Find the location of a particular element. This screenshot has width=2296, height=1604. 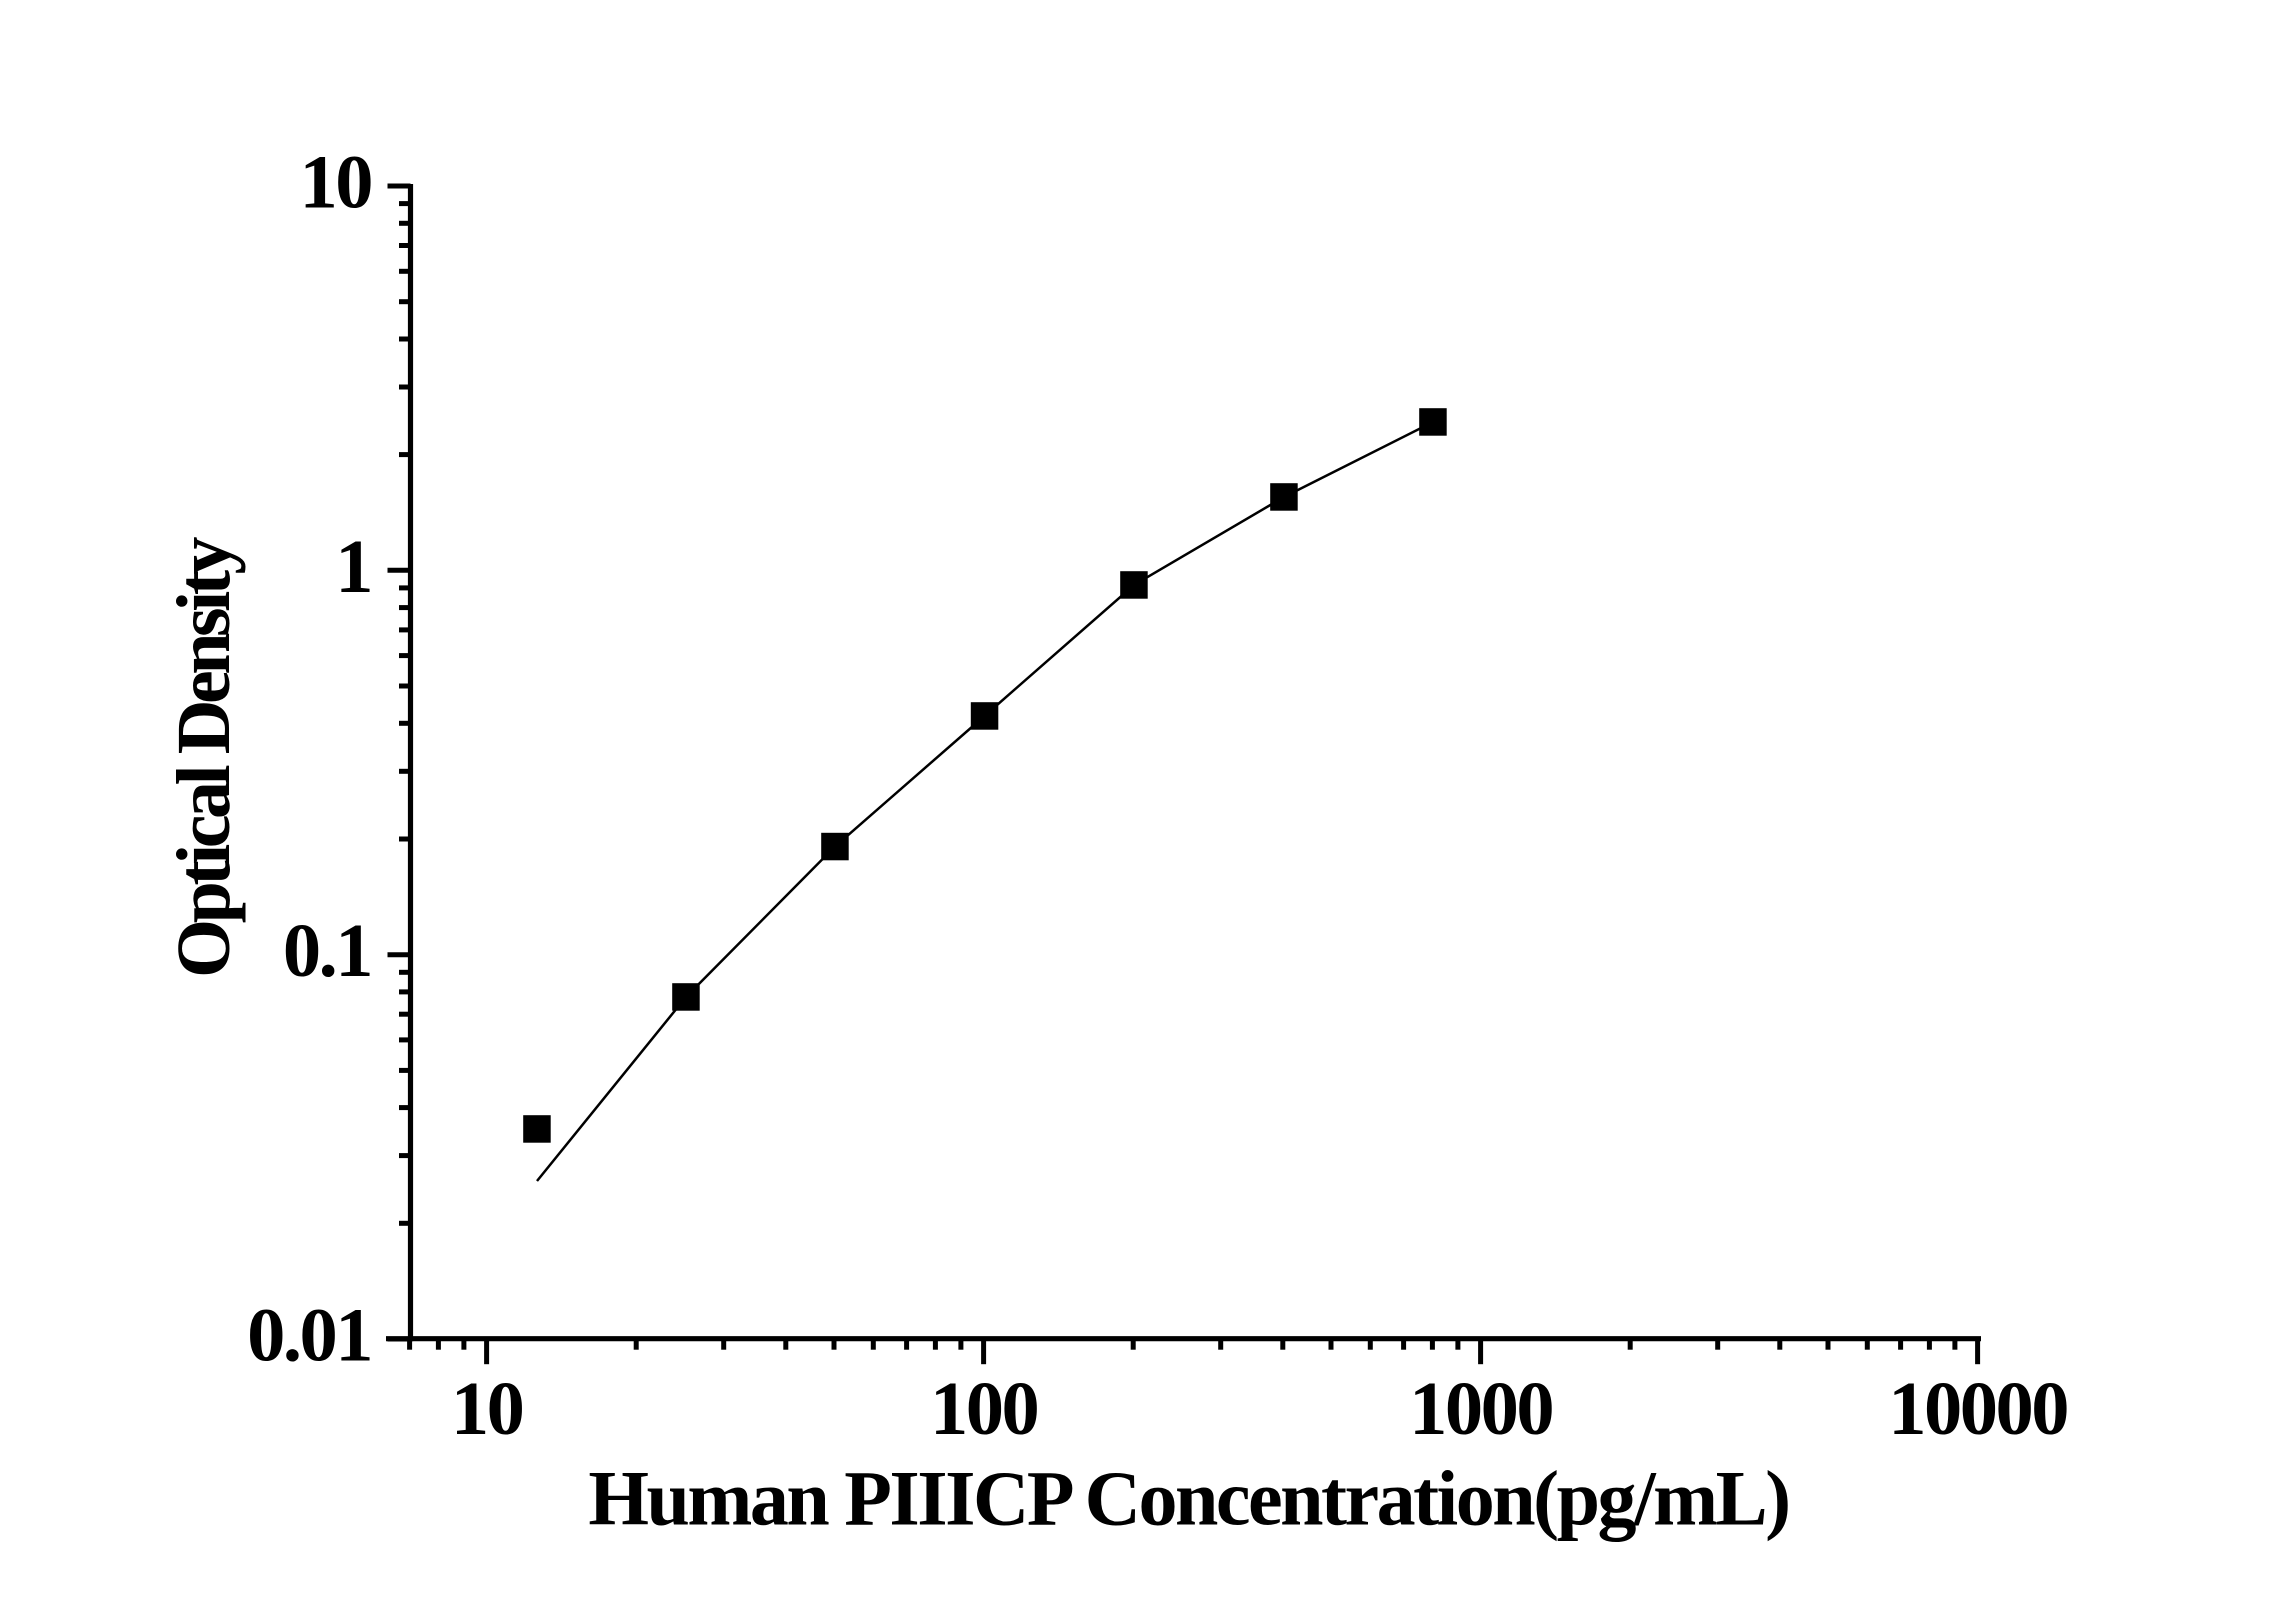

svg-text: 0.01 is located at coordinates (309, 1335).